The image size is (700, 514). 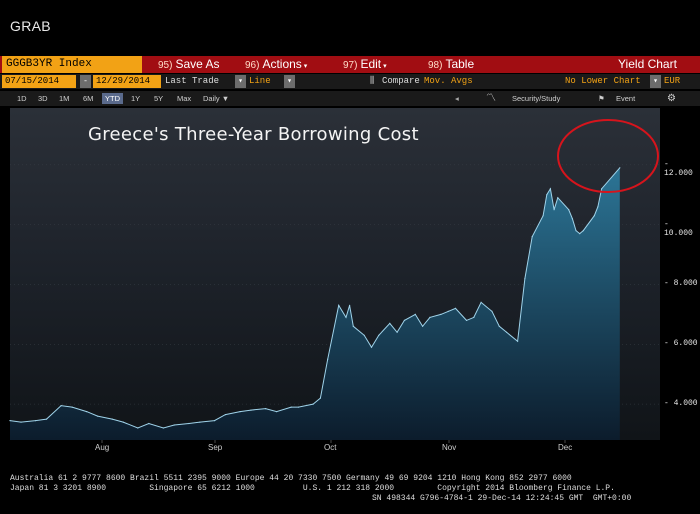 What do you see at coordinates (457, 98) in the screenshot?
I see `collapse-arrow-icon: ◂` at bounding box center [457, 98].